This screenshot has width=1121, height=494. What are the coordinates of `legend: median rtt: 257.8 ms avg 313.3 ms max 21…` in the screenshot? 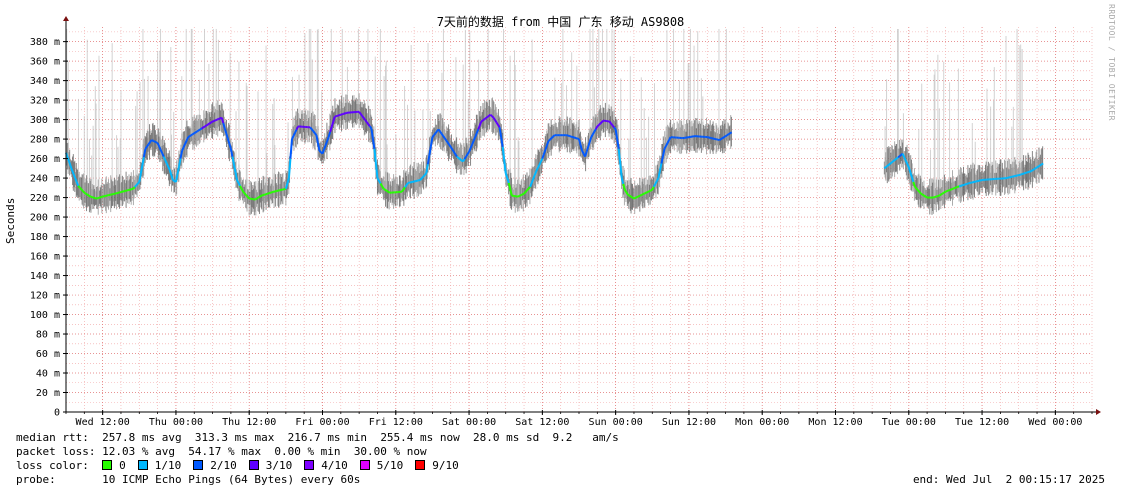 It's located at (317, 459).